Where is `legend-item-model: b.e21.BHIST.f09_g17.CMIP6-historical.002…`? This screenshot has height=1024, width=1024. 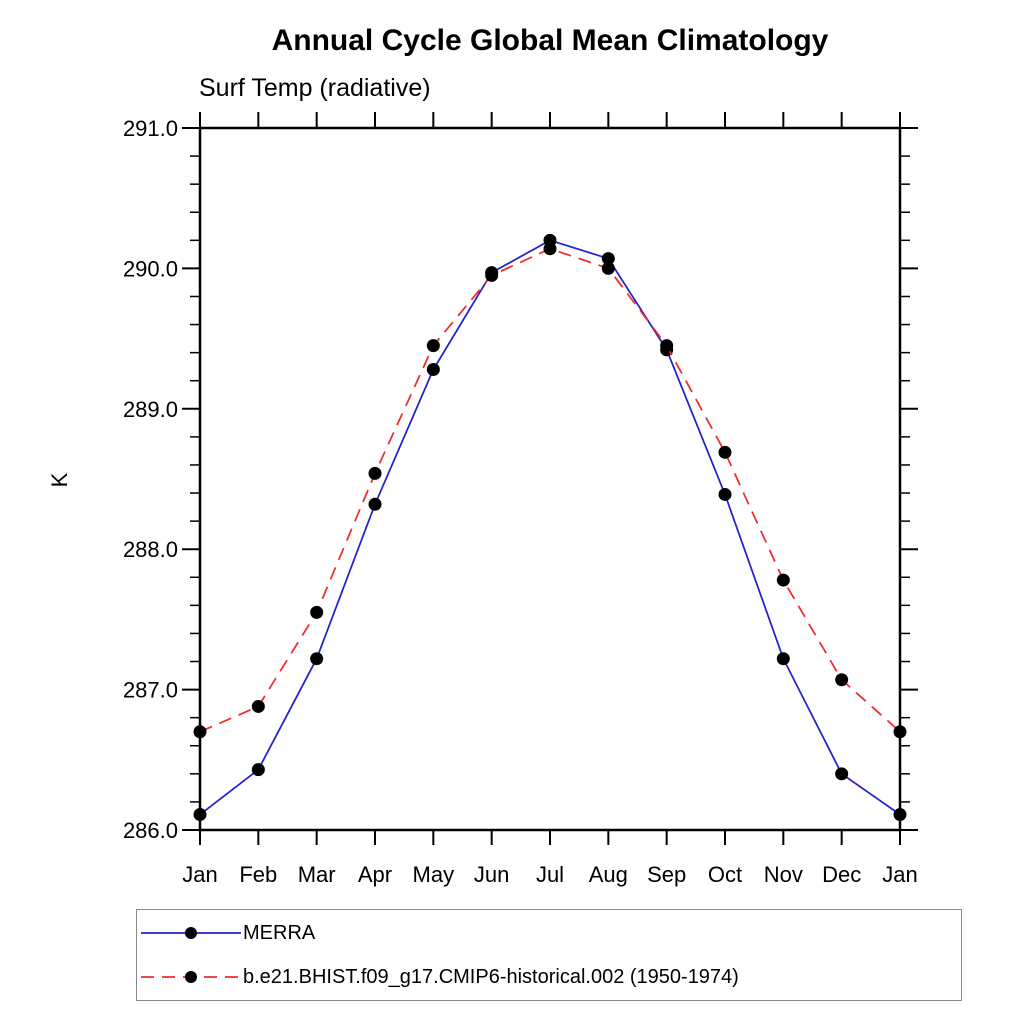
legend-item-model: b.e21.BHIST.f09_g17.CMIP6-historical.002… is located at coordinates (549, 977).